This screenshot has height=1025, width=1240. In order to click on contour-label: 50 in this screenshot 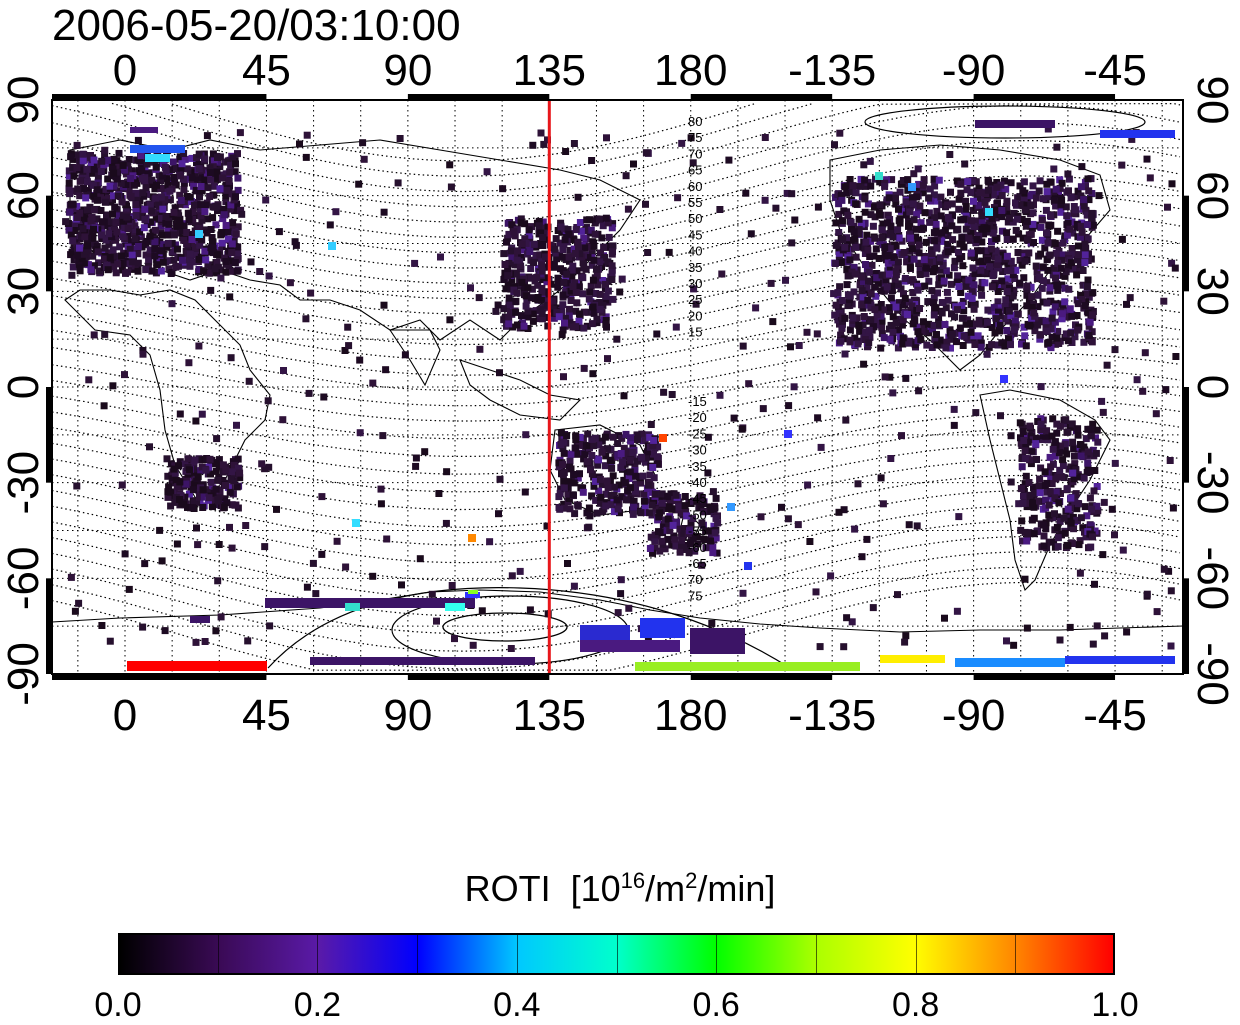, I will do `click(695, 218)`.